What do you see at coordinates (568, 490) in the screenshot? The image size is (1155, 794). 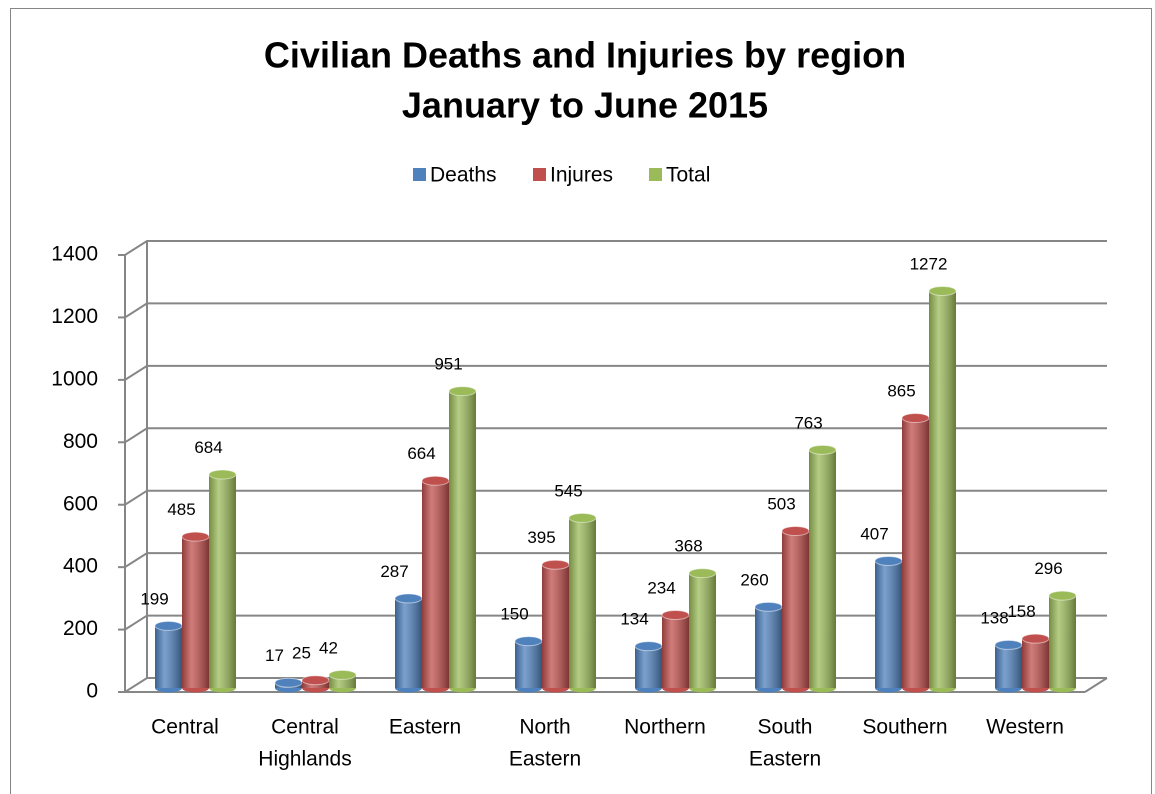 I see `data-label: 545` at bounding box center [568, 490].